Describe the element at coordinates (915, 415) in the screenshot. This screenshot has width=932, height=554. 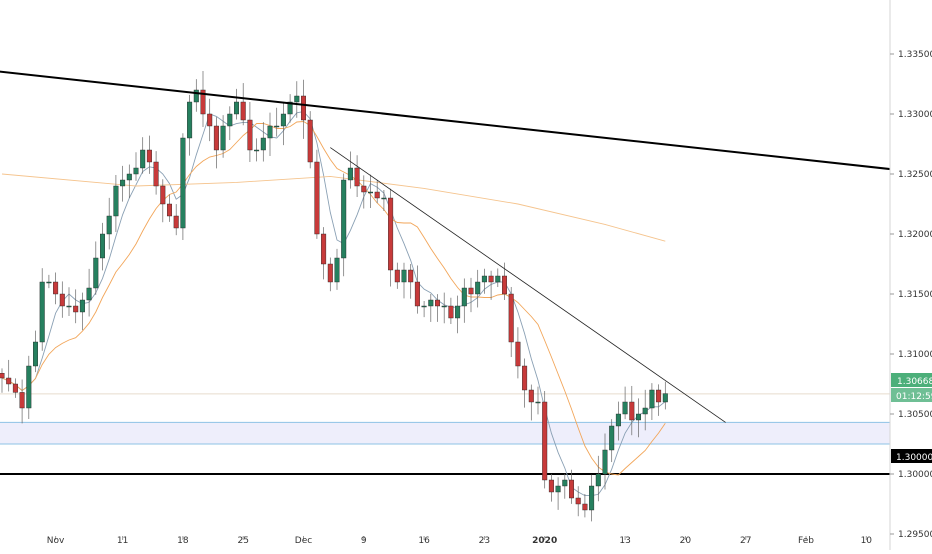
I see `price-axis-label: 1.30500` at that location.